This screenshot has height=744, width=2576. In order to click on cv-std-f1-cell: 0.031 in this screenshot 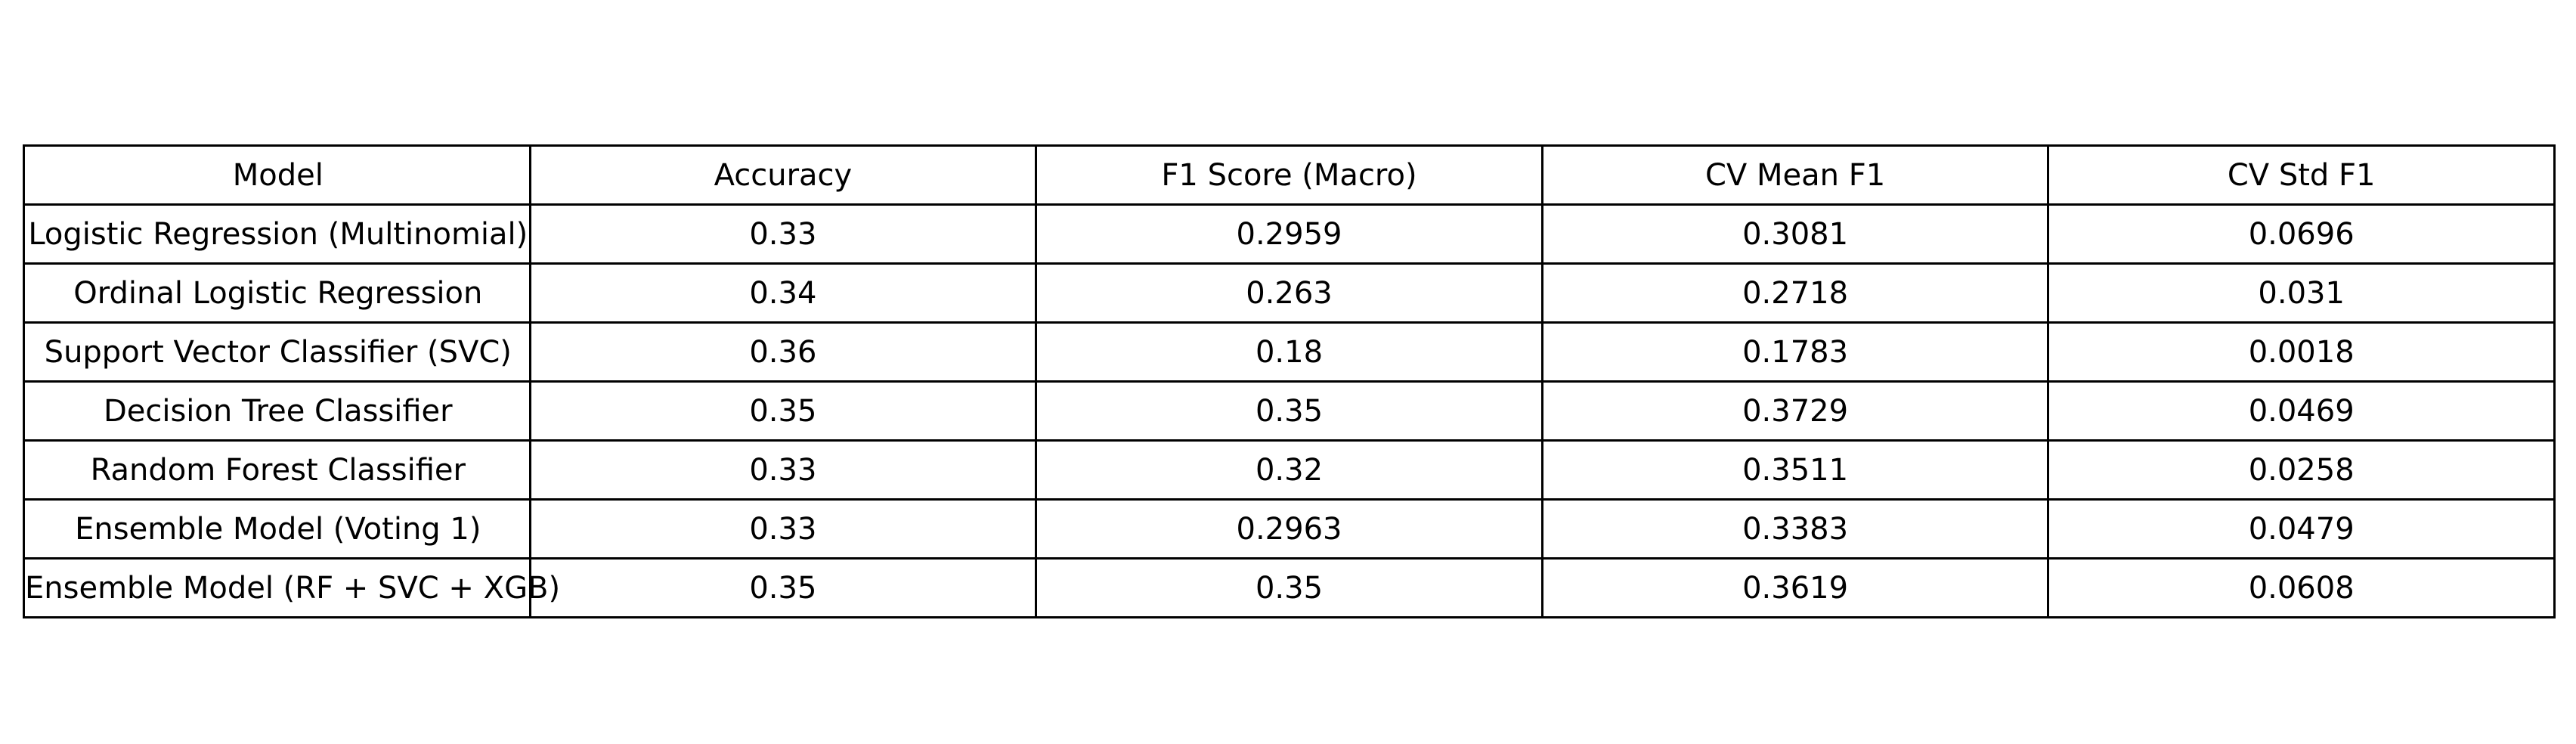, I will do `click(2301, 293)`.